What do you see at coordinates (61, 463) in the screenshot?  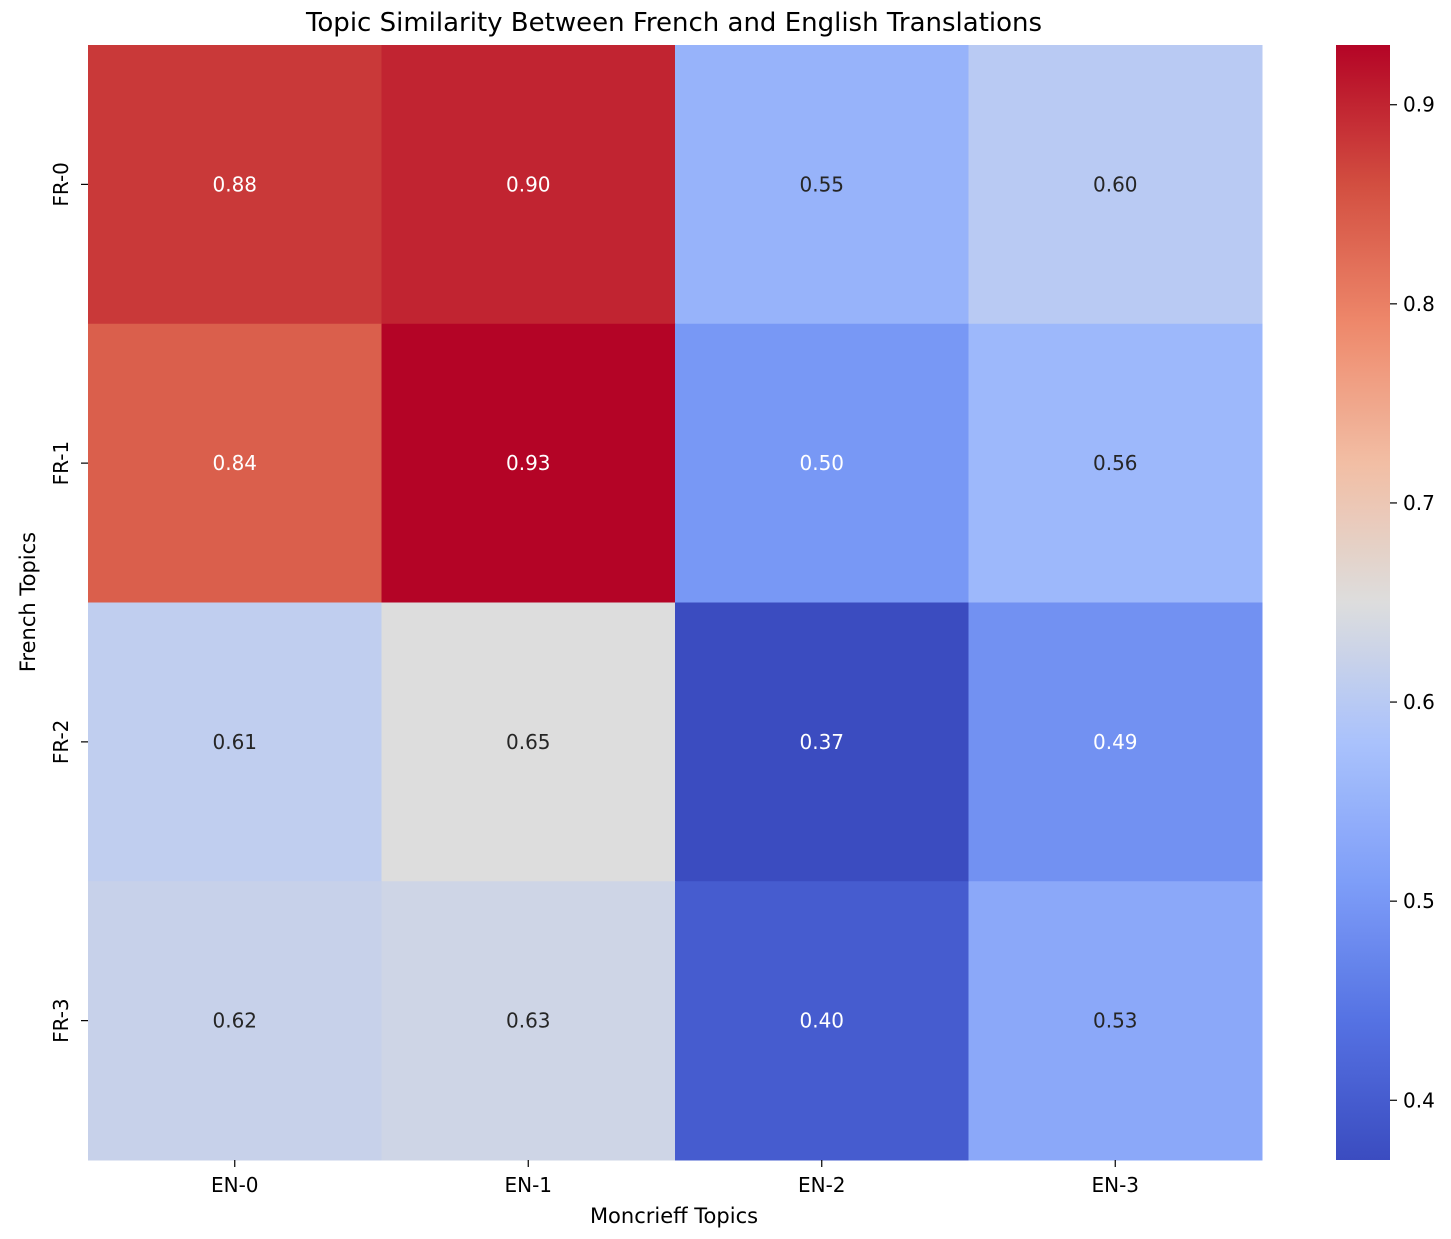 I see `y-tick-label: FR-1` at bounding box center [61, 463].